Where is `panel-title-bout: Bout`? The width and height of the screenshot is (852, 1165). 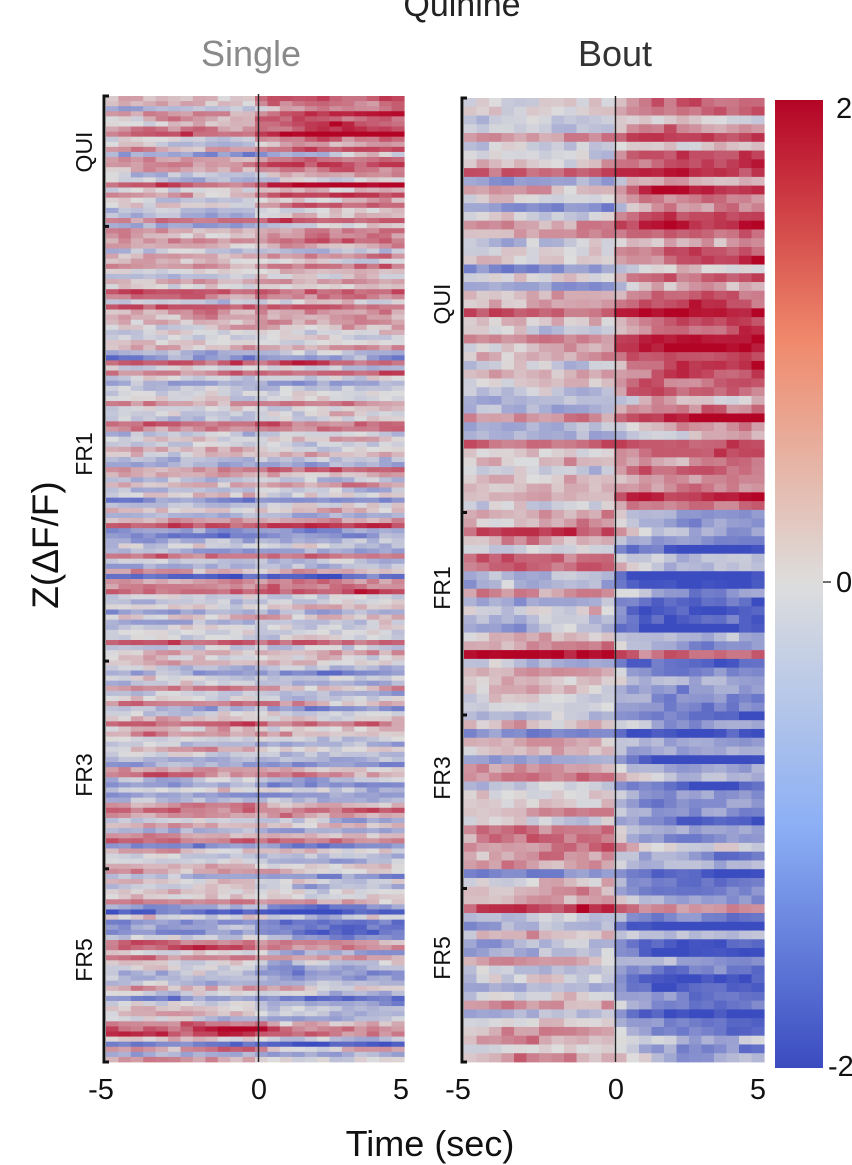 panel-title-bout: Bout is located at coordinates (615, 53).